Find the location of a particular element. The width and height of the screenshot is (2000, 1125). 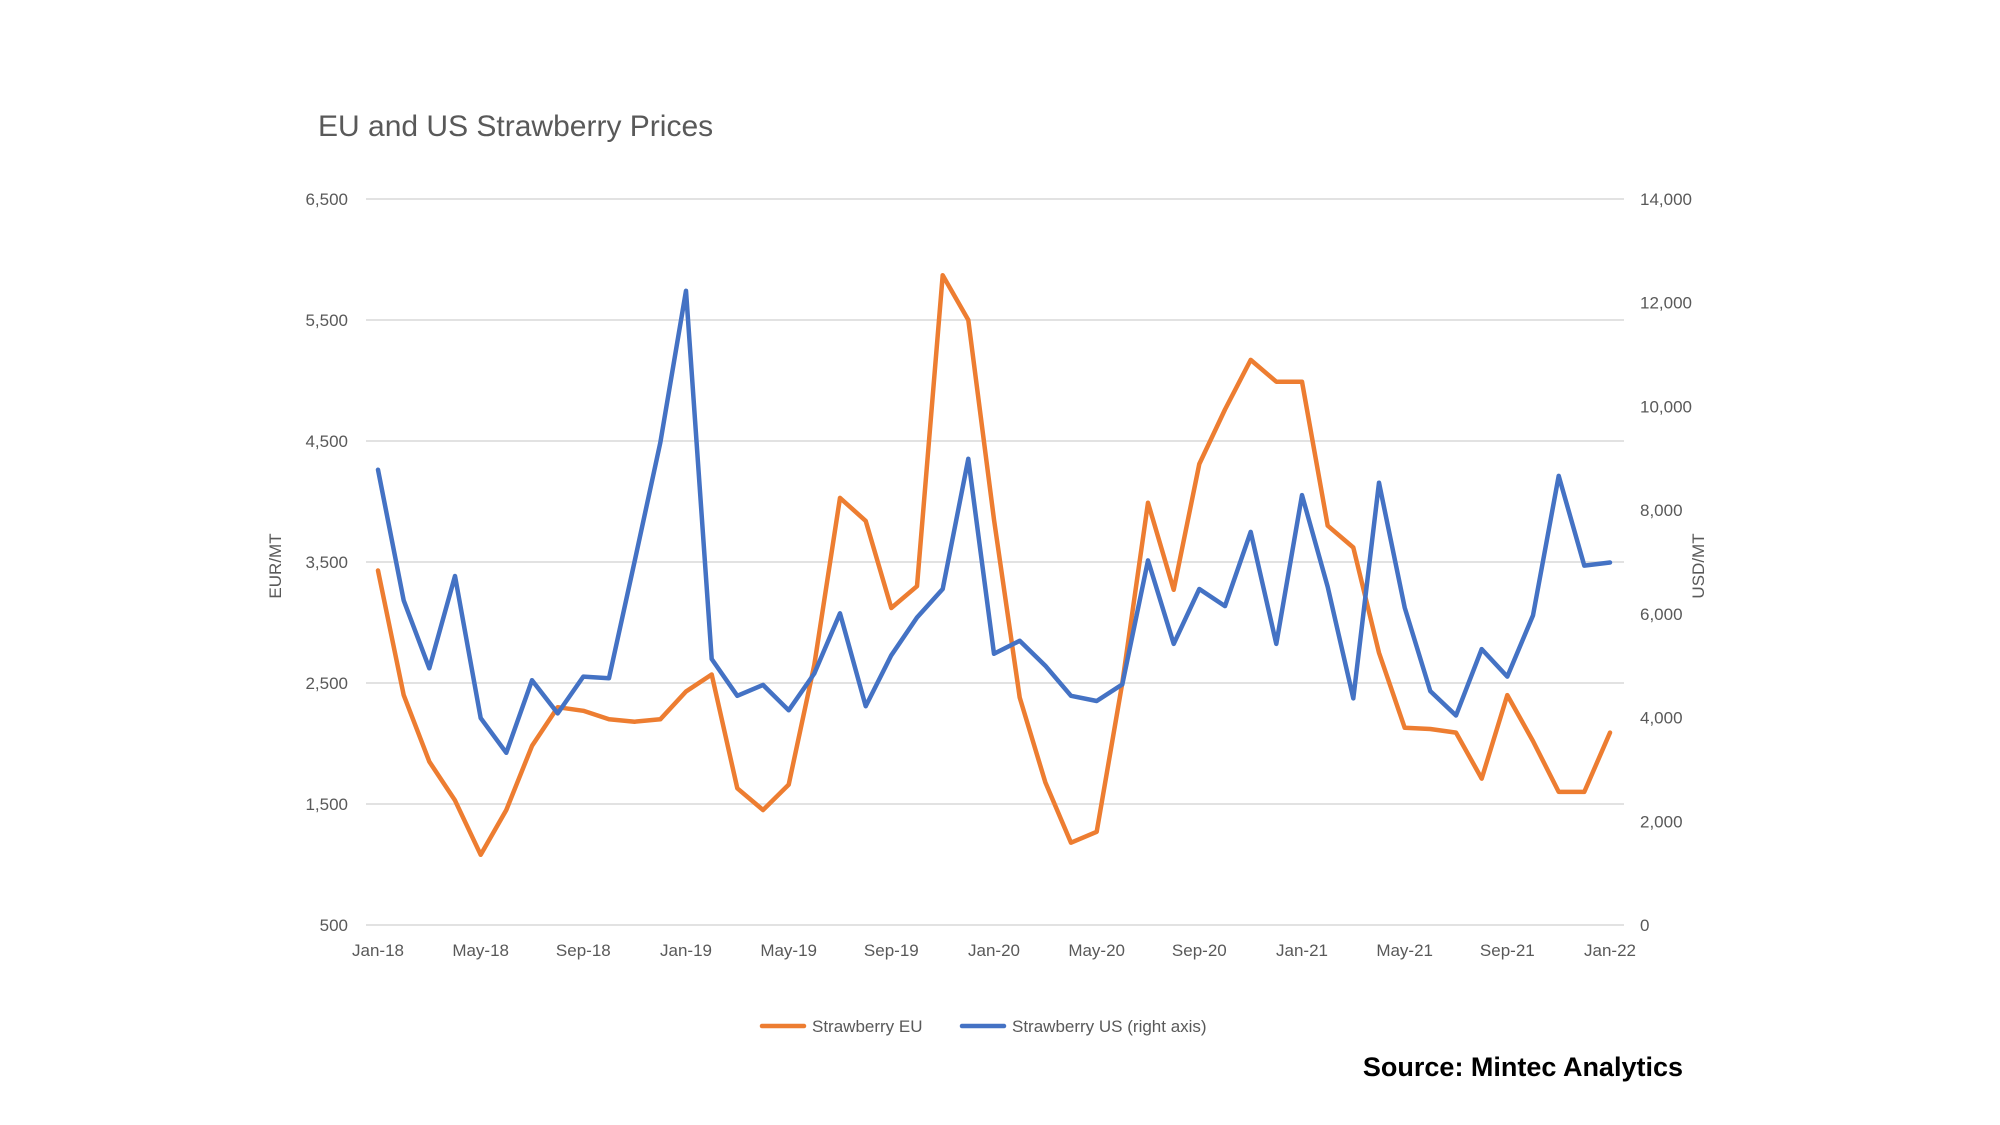

x-tick-label: Jan-20 is located at coordinates (994, 950).